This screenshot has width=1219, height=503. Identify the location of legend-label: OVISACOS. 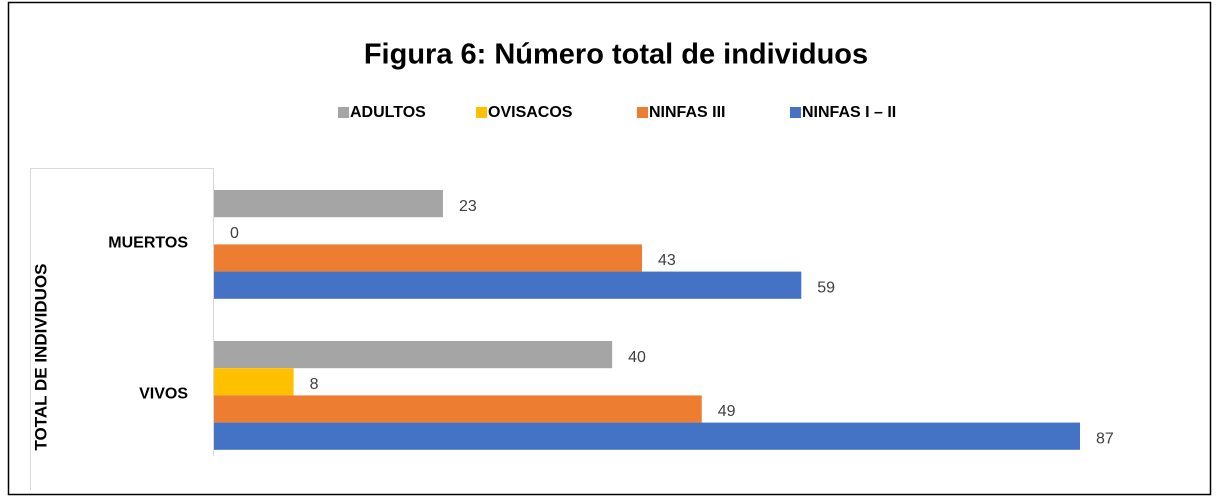
(530, 112).